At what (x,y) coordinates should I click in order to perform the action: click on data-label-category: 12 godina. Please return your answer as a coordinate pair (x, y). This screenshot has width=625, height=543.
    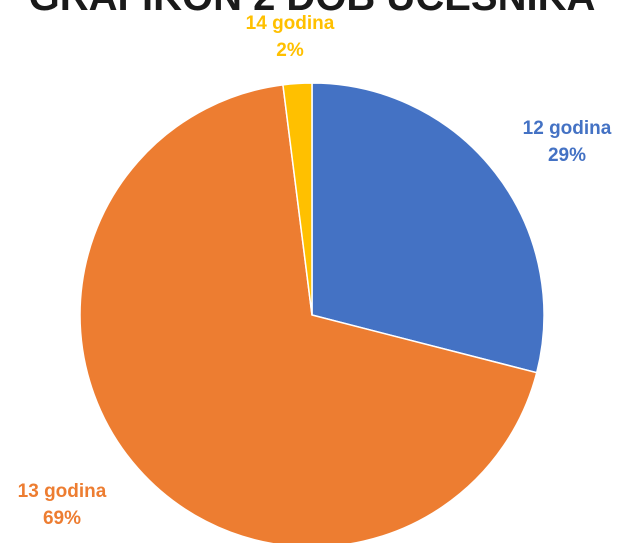
    Looking at the image, I should click on (567, 128).